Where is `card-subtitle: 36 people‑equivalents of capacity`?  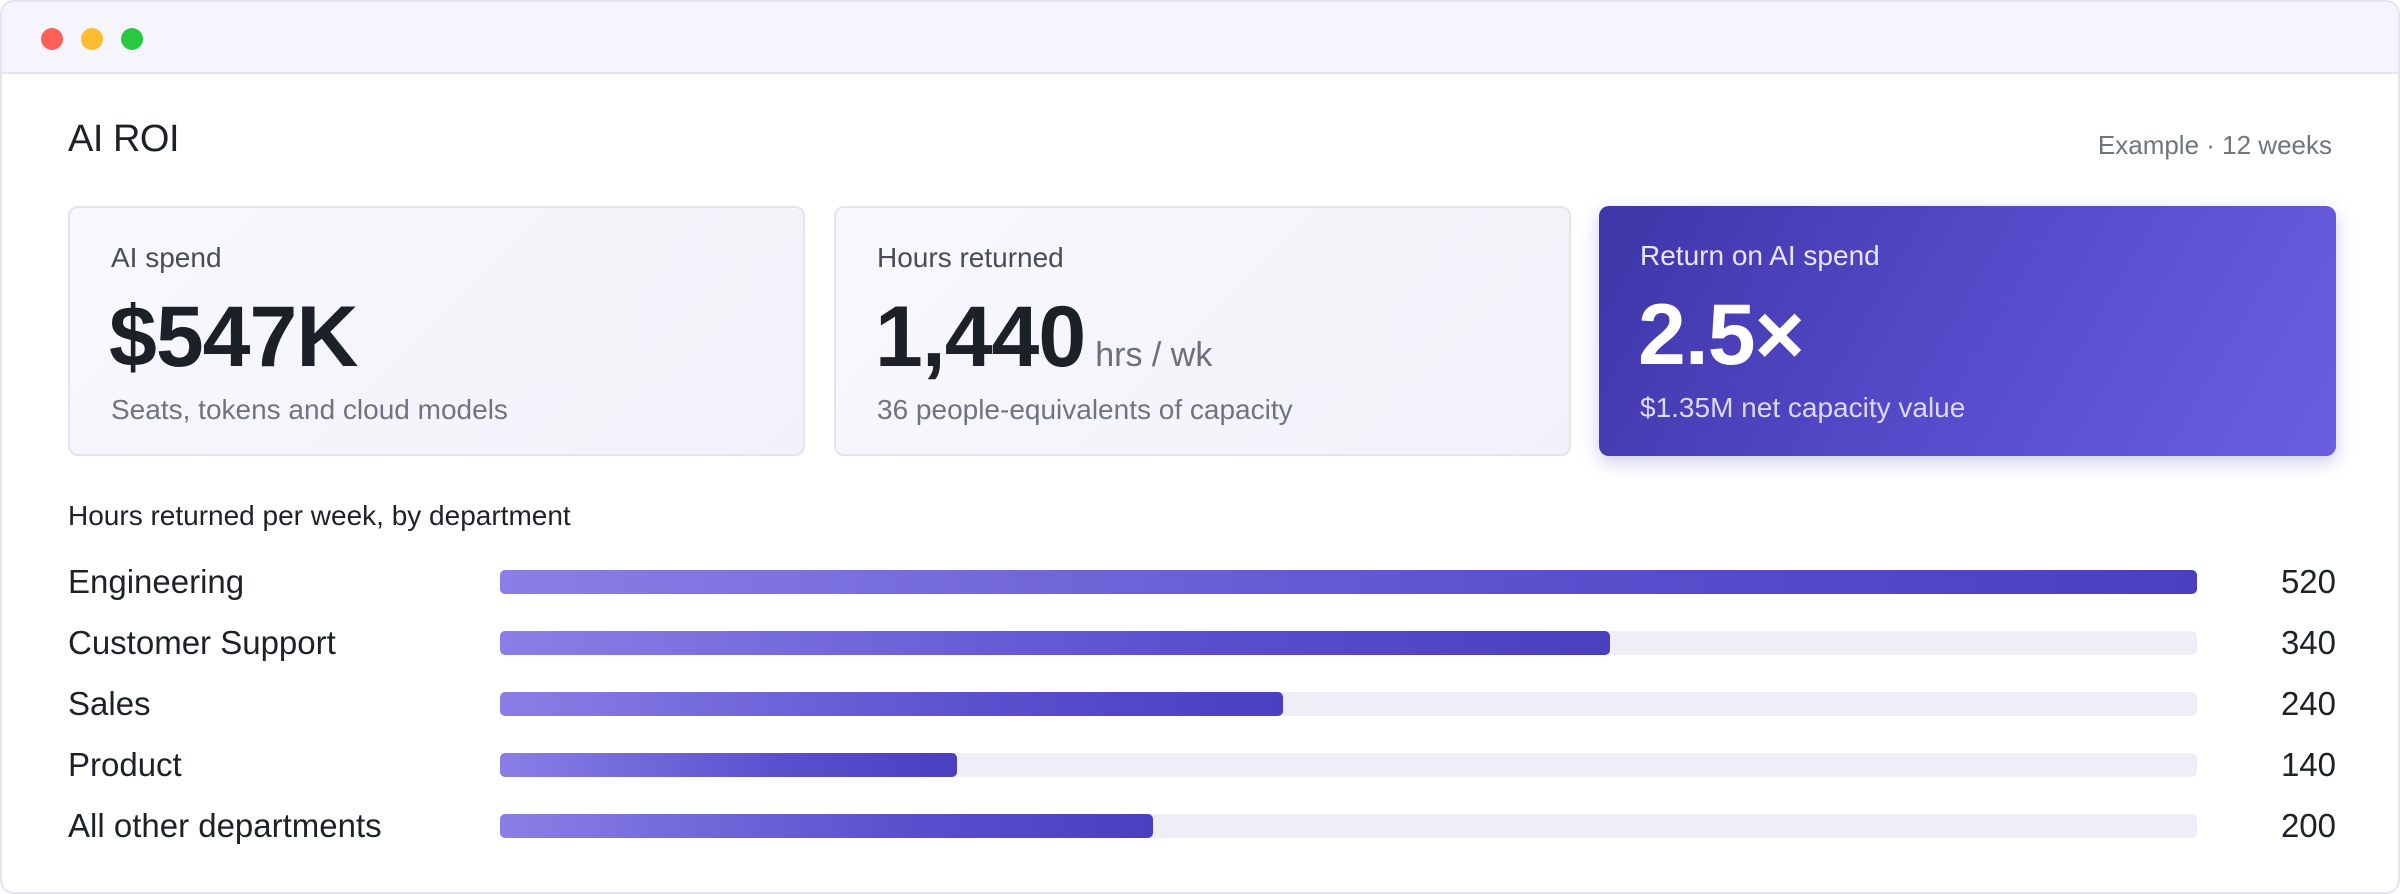
card-subtitle: 36 people‑equivalents of capacity is located at coordinates (1085, 409).